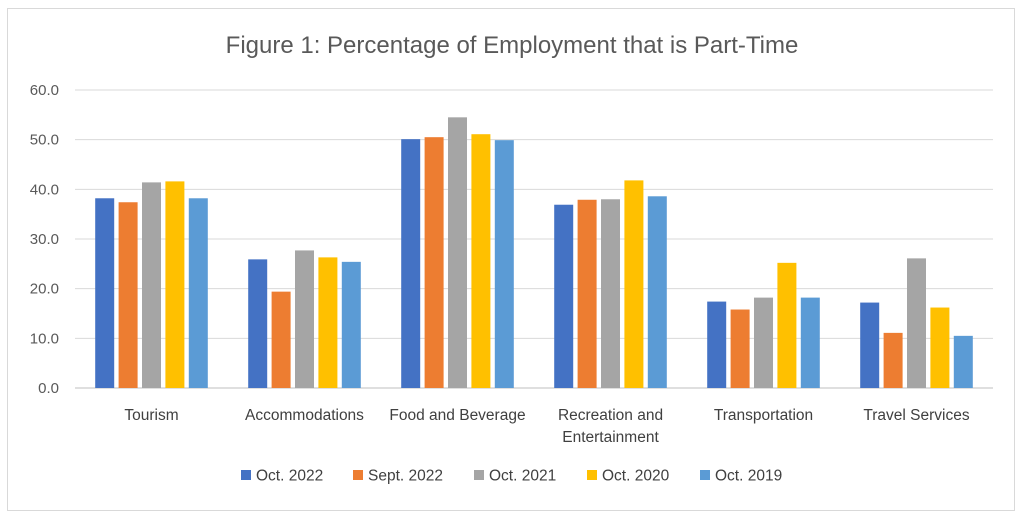 The height and width of the screenshot is (521, 1024). I want to click on y-tick-label: 20.0, so click(44, 289).